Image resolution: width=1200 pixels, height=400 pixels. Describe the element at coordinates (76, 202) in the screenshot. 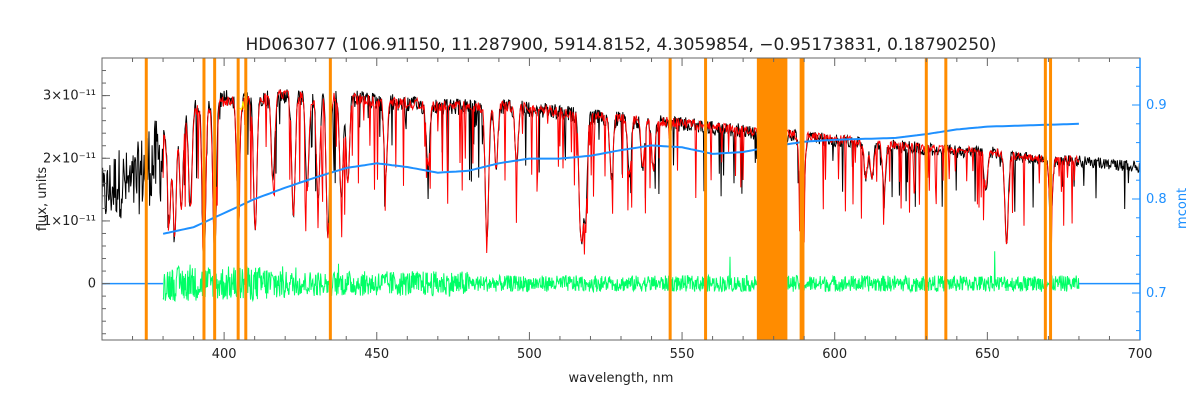

I see `y-axis: 0 1×10⁻¹¹ 2×10⁻¹¹ 3×10⁻¹¹` at that location.